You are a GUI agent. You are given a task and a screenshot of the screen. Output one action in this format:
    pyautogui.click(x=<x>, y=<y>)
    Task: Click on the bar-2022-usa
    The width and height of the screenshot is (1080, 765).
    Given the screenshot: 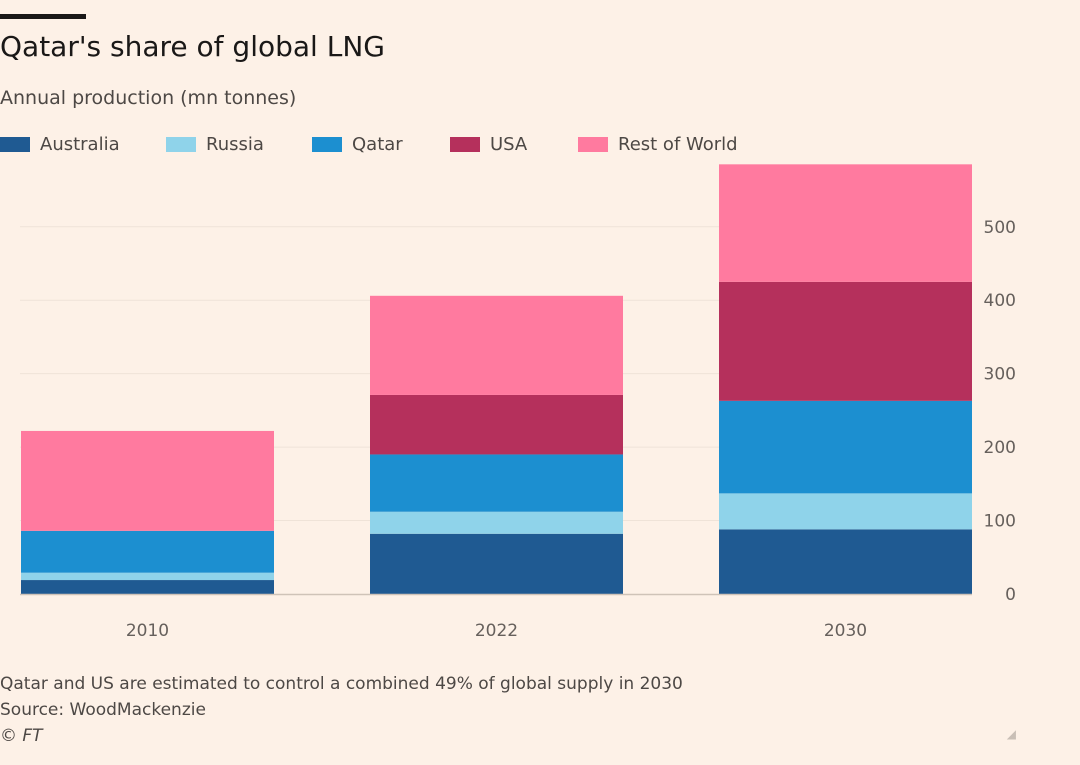 What is the action you would take?
    pyautogui.click(x=496, y=424)
    